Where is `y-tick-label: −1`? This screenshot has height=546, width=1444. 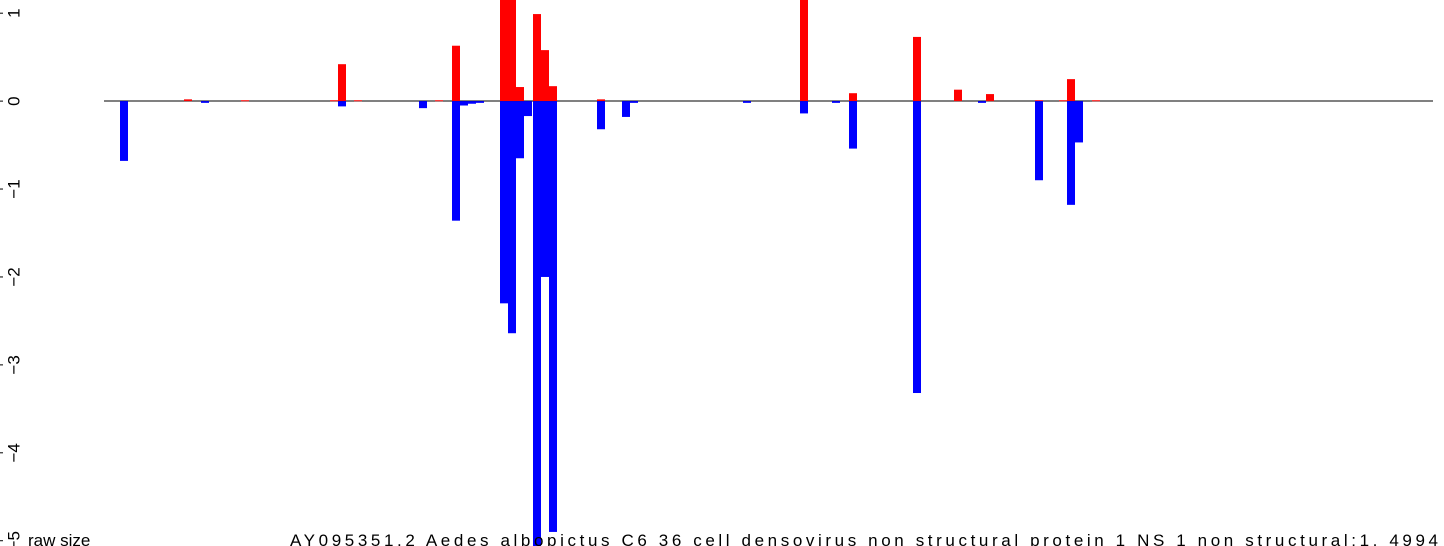 y-tick-label: −1 is located at coordinates (13, 188).